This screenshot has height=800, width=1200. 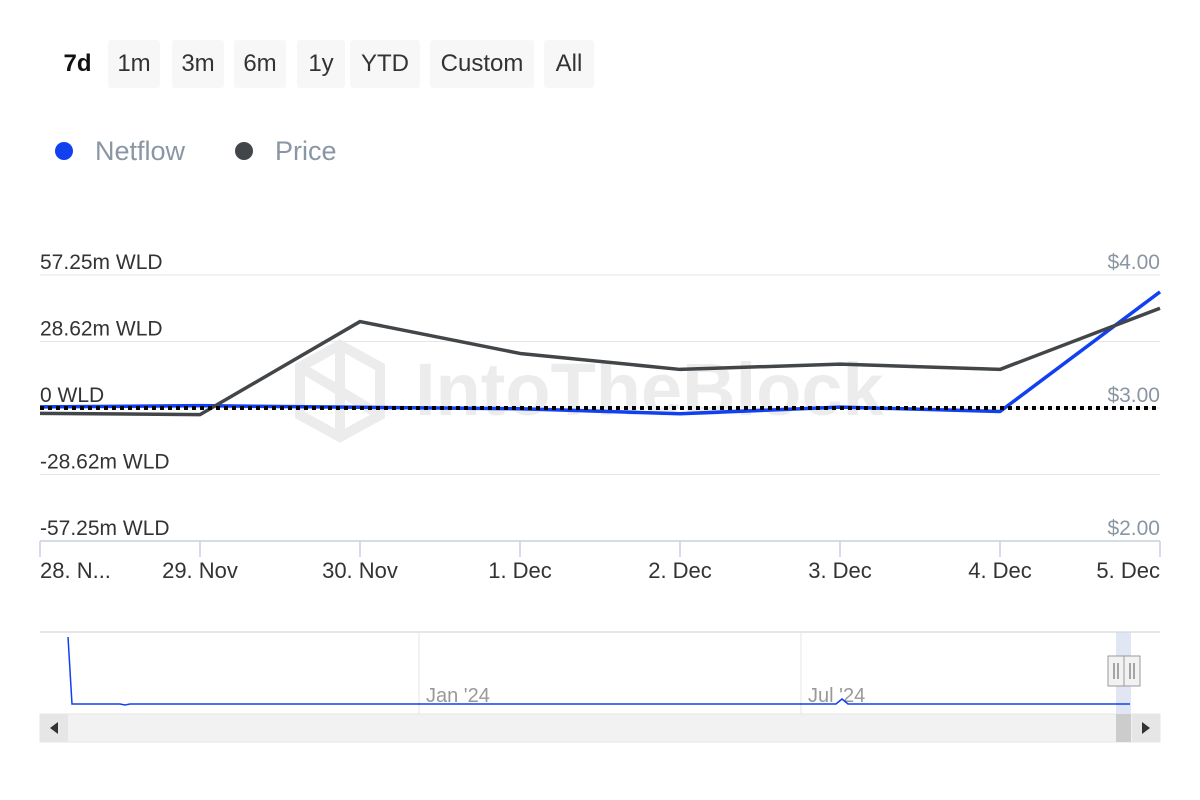 What do you see at coordinates (1123, 728) in the screenshot?
I see `navigator-scrollbar-thumb` at bounding box center [1123, 728].